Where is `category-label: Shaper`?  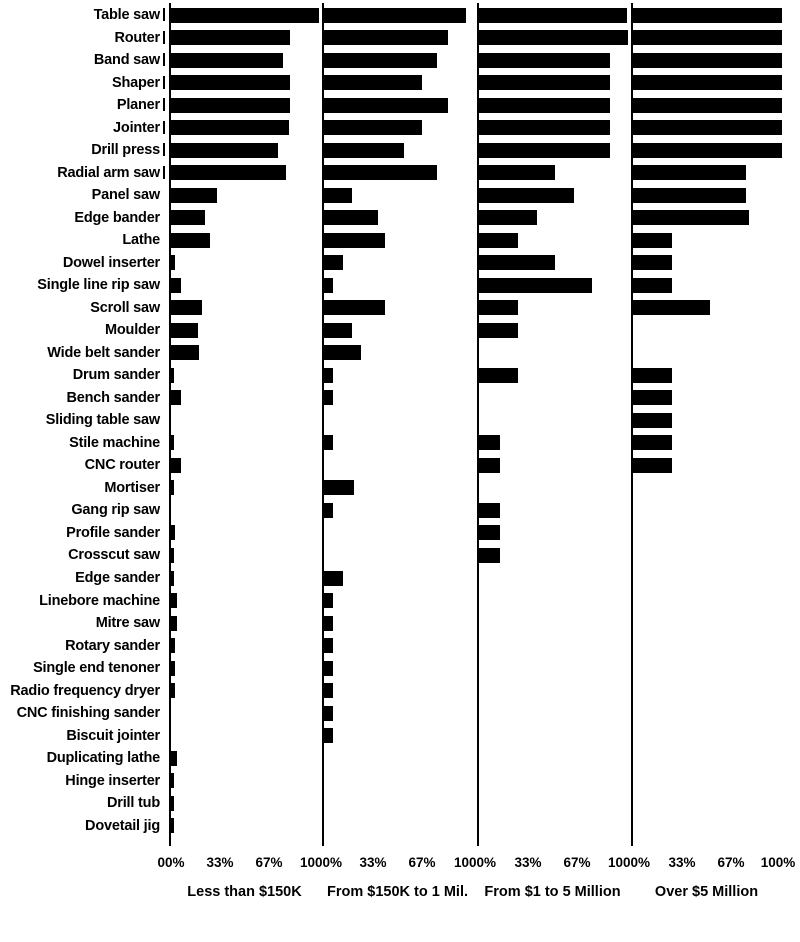
category-label: Shaper is located at coordinates (136, 82).